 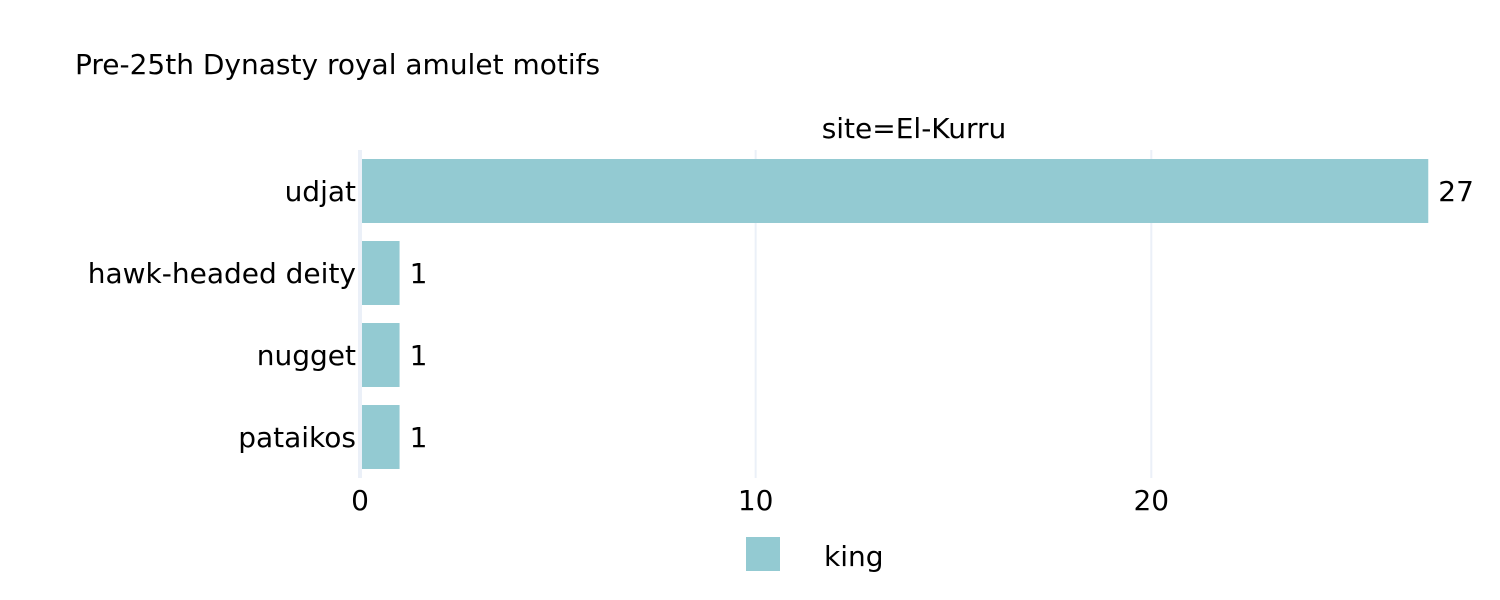 What do you see at coordinates (222, 273) in the screenshot?
I see `y-tick-label: hawk-headed deity` at bounding box center [222, 273].